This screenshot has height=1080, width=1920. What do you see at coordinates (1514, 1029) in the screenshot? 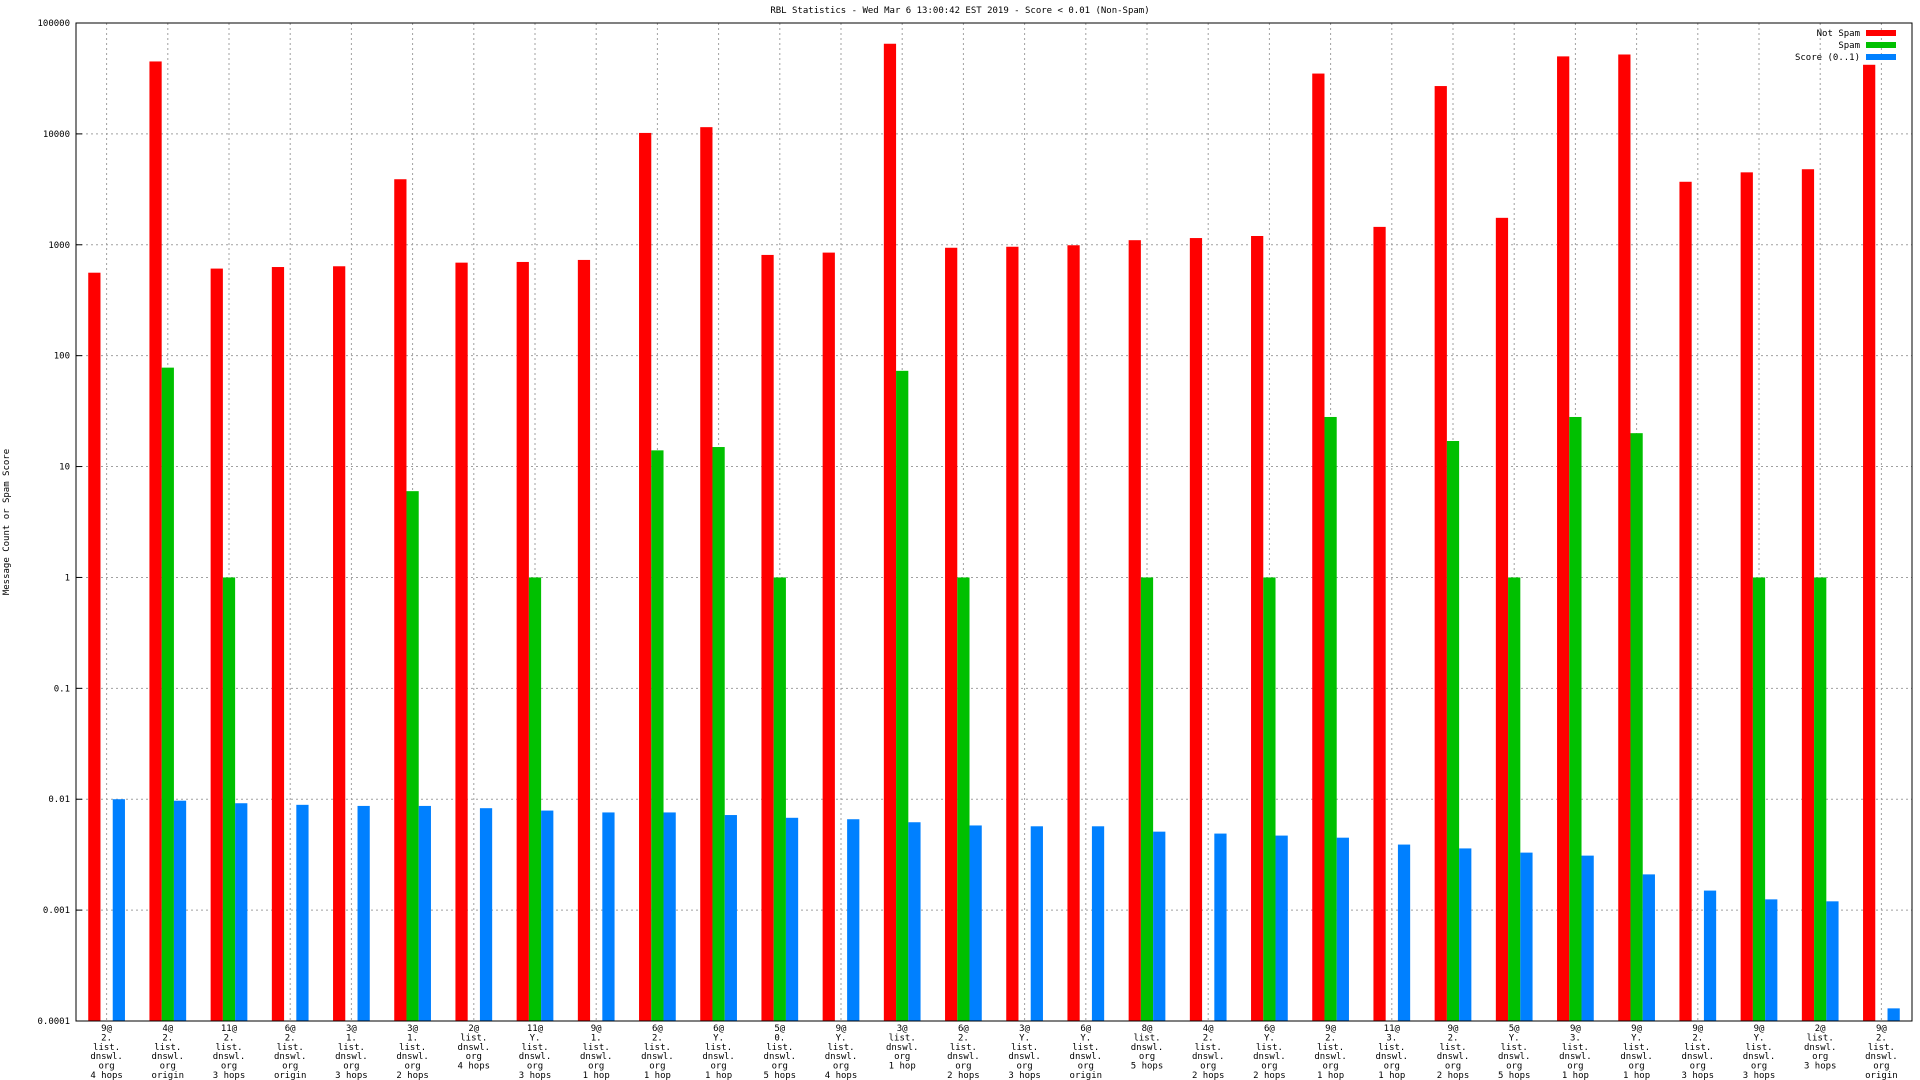
I see `x-tick-label: 5@` at bounding box center [1514, 1029].